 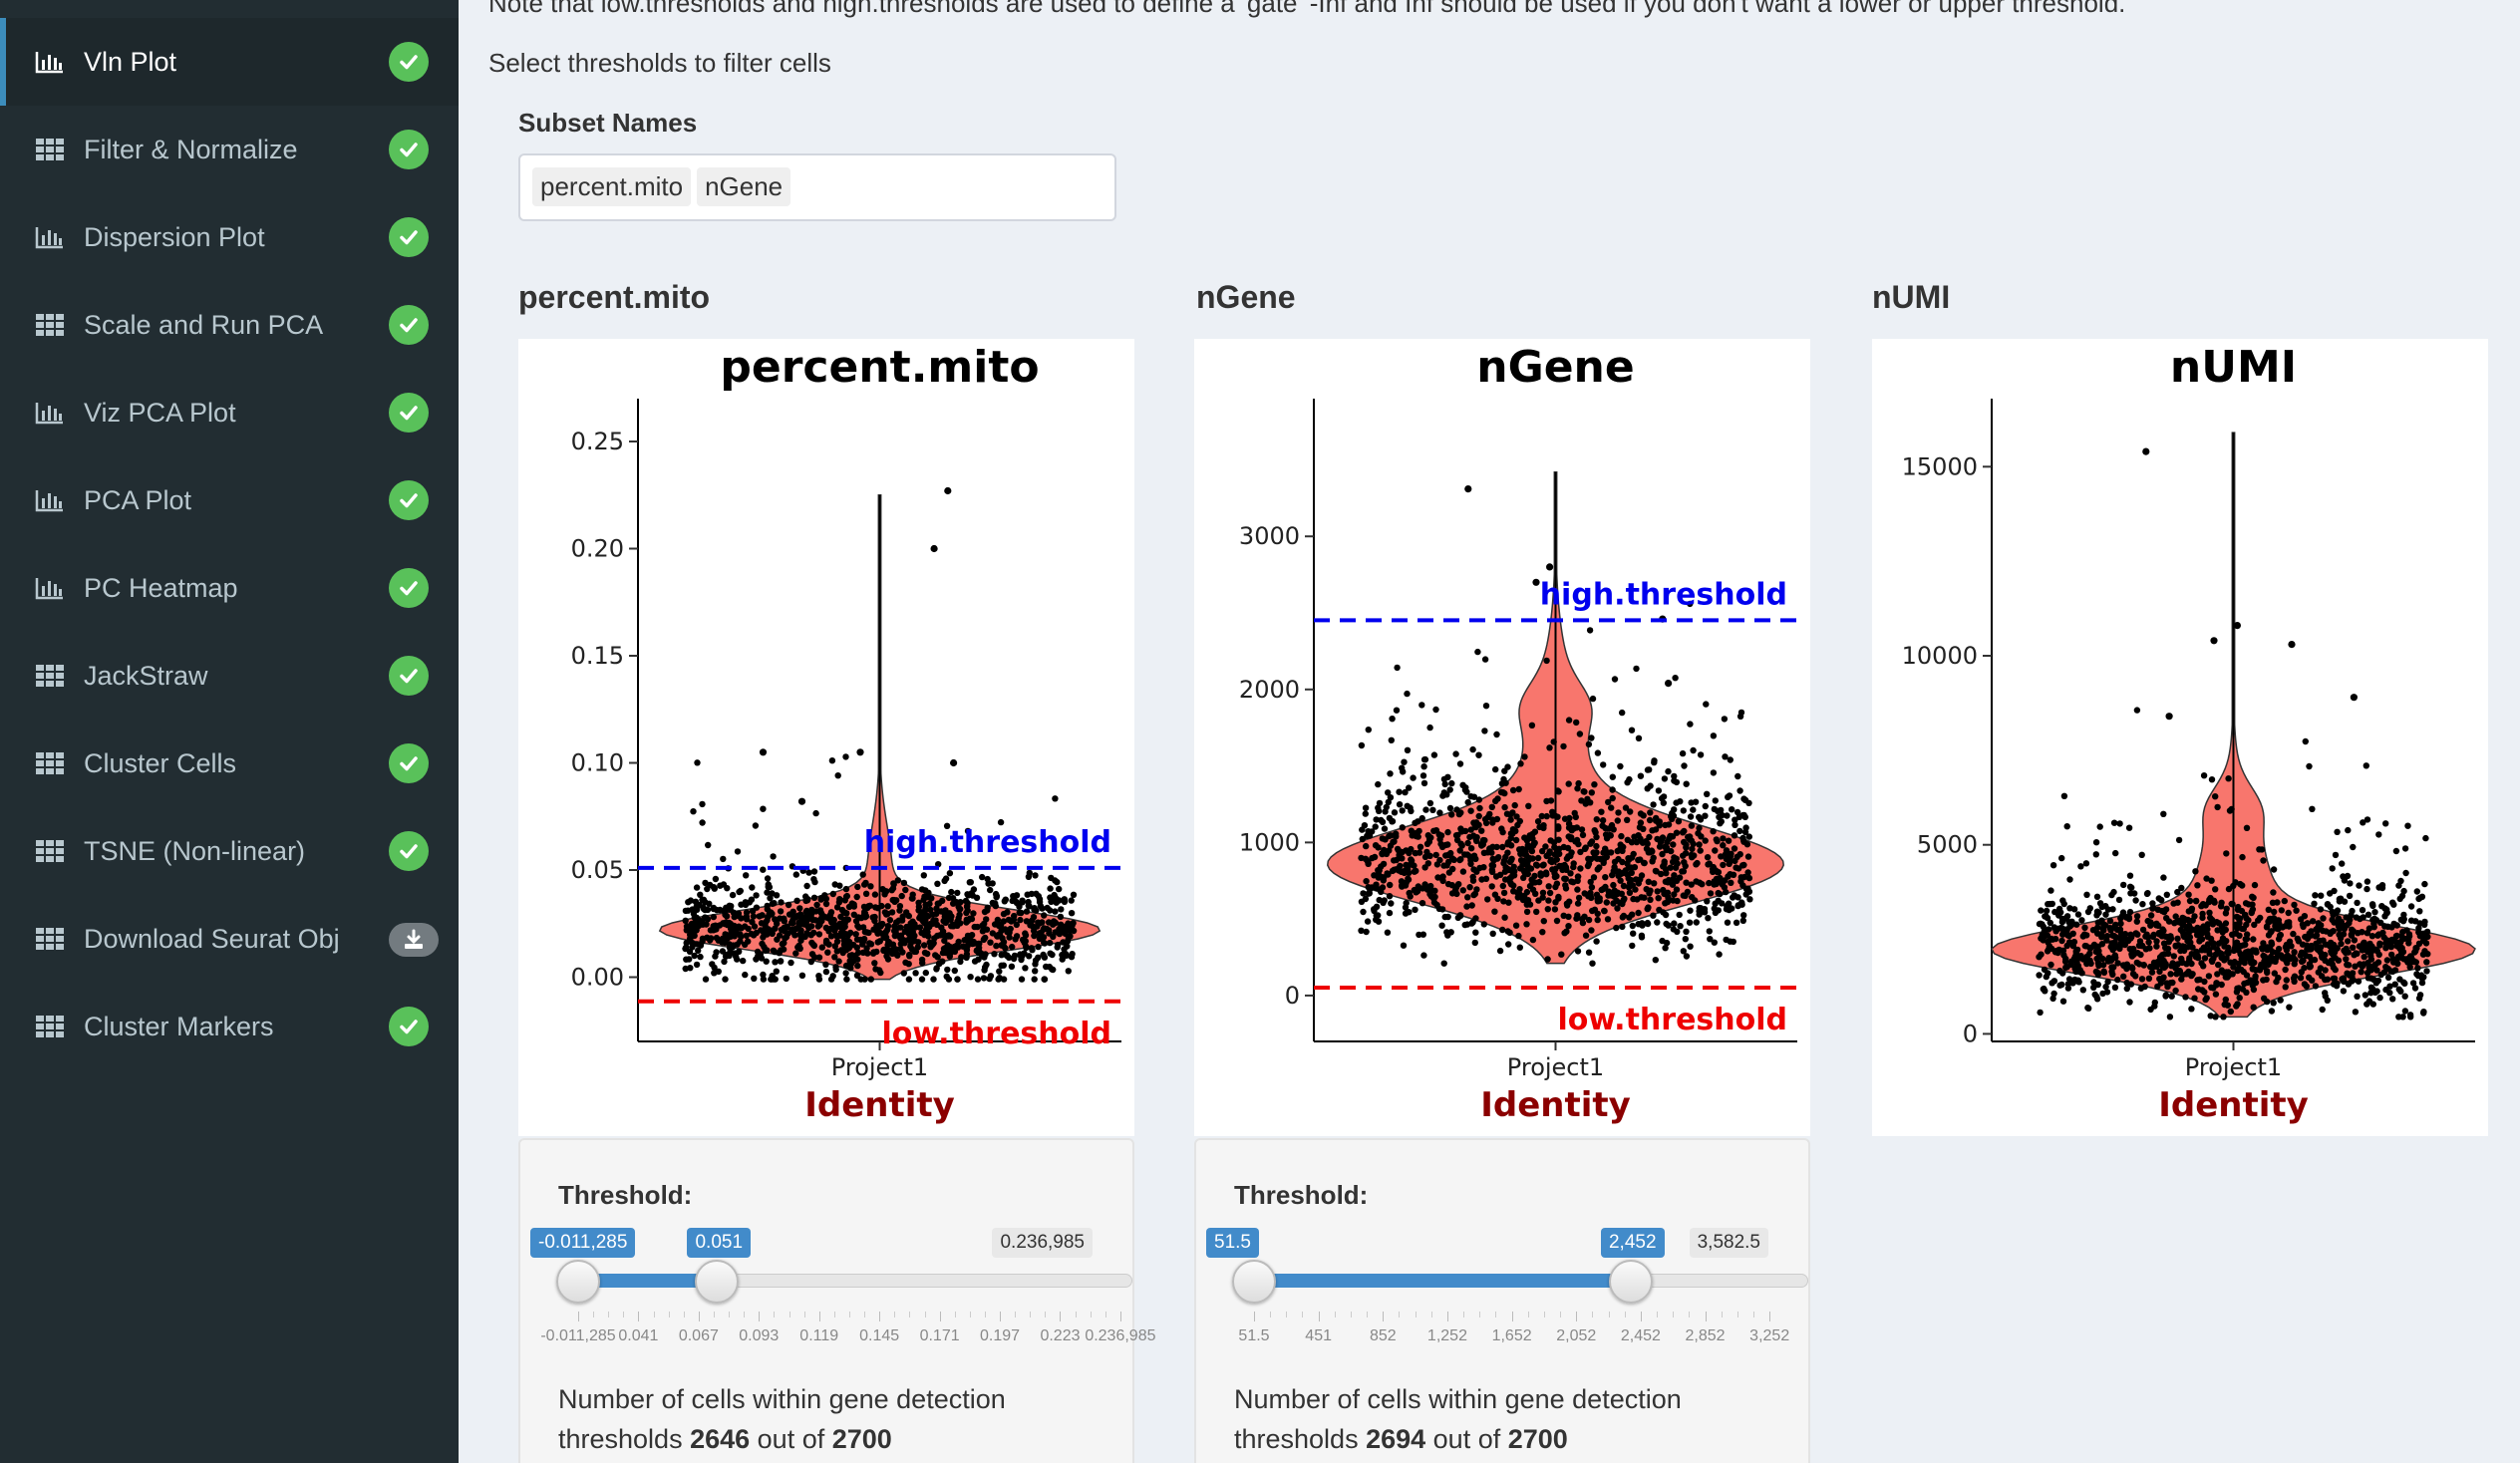 What do you see at coordinates (744, 187) in the screenshot?
I see `subset-chip-ngene: nGene` at bounding box center [744, 187].